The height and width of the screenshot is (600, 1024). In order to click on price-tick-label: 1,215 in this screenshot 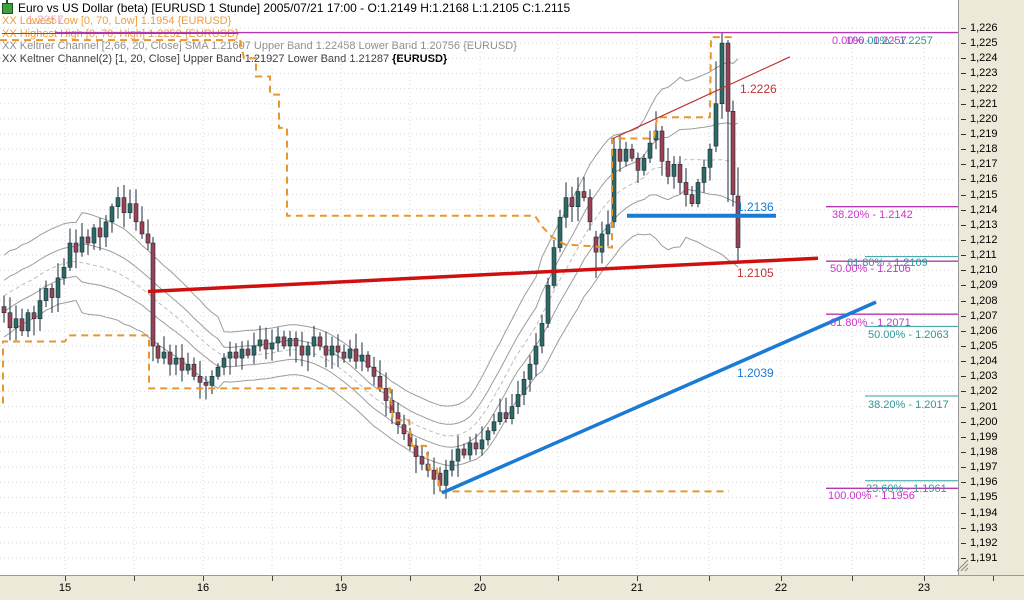, I will do `click(984, 194)`.